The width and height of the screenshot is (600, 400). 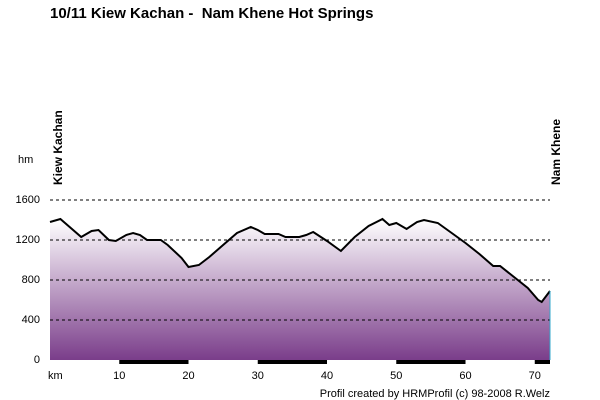 I want to click on x-unit: km, so click(x=55, y=376).